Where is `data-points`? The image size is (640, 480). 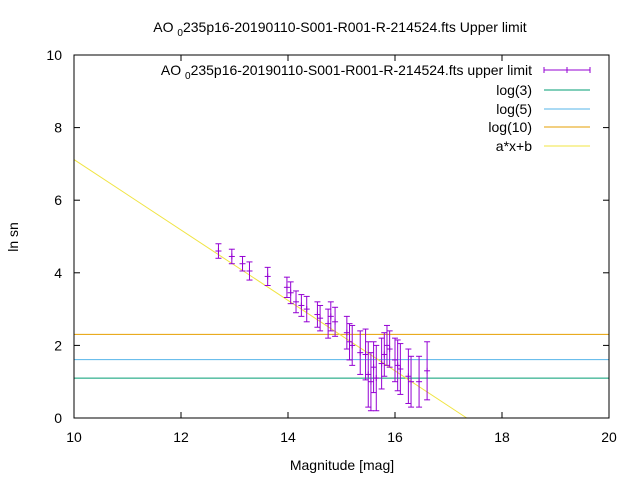 data-points is located at coordinates (323, 327).